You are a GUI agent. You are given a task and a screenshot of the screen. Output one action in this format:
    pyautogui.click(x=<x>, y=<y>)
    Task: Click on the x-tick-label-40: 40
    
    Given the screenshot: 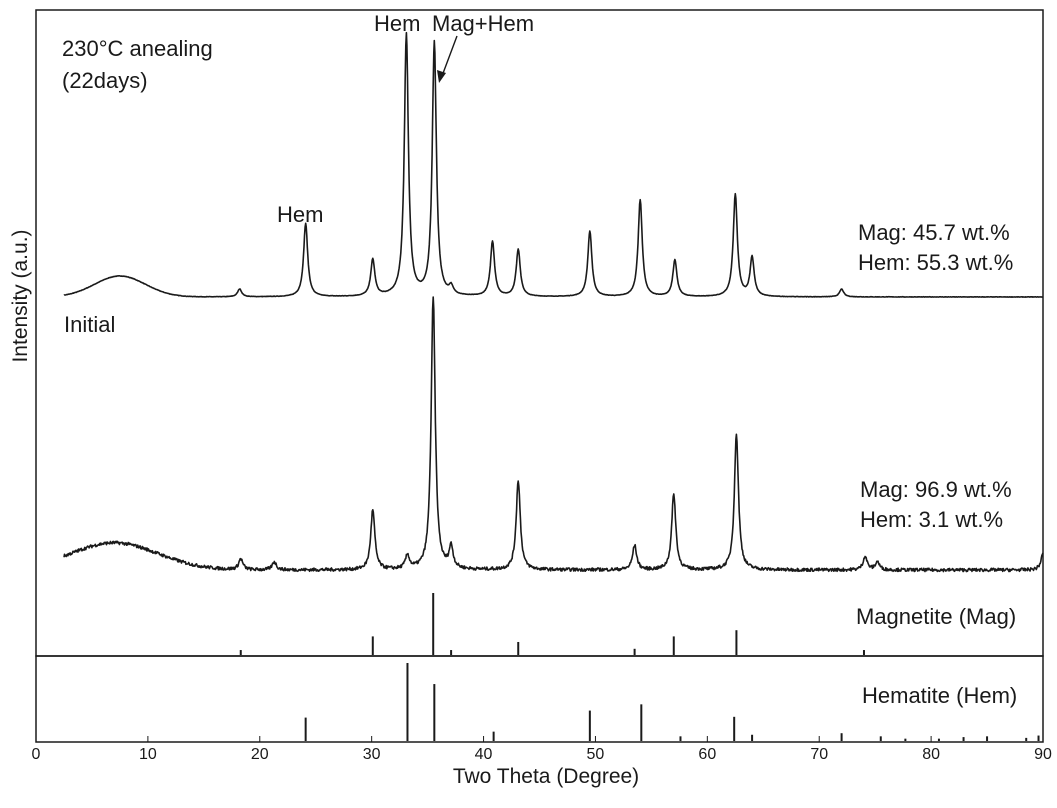 What is the action you would take?
    pyautogui.click(x=484, y=754)
    